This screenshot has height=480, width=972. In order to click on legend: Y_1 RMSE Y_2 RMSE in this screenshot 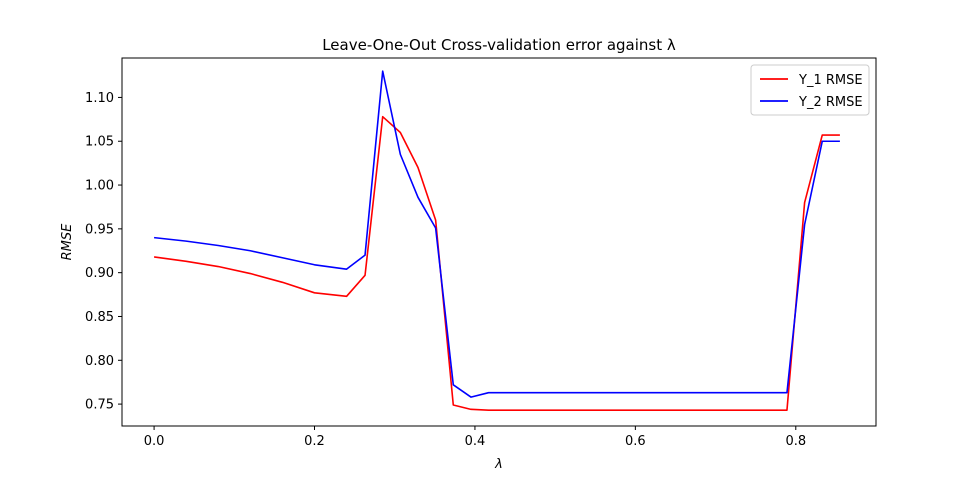, I will do `click(810, 90)`.